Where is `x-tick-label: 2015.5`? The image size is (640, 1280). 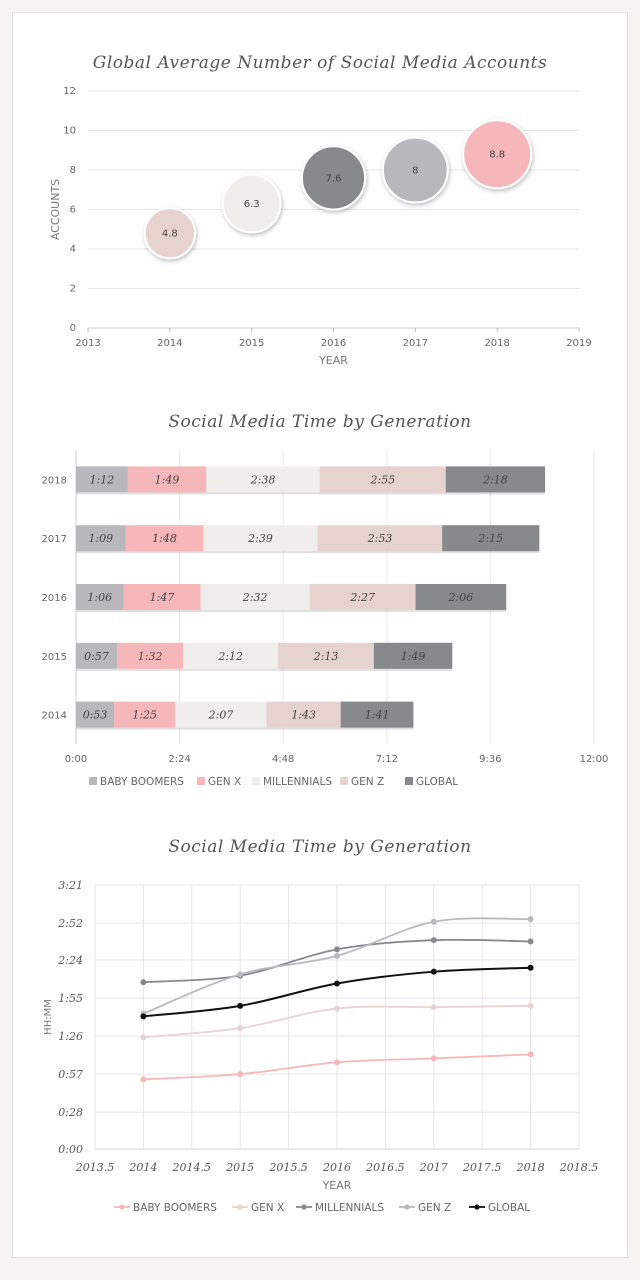
x-tick-label: 2015.5 is located at coordinates (288, 1167).